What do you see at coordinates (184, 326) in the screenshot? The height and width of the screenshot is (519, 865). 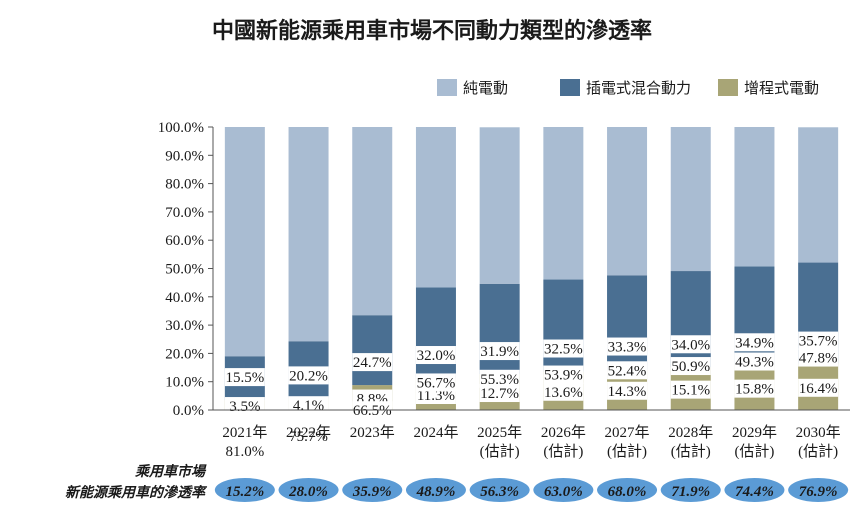 I see `y-tick-label: 30.0%` at bounding box center [184, 326].